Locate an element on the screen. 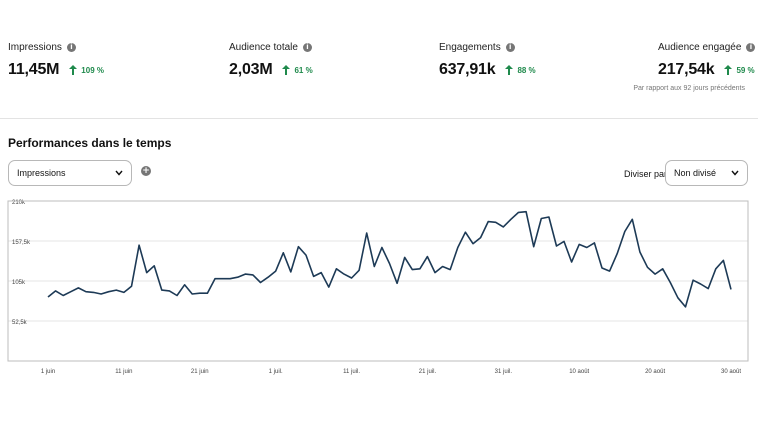 The width and height of the screenshot is (758, 427). kpi-change: 61 % is located at coordinates (297, 70).